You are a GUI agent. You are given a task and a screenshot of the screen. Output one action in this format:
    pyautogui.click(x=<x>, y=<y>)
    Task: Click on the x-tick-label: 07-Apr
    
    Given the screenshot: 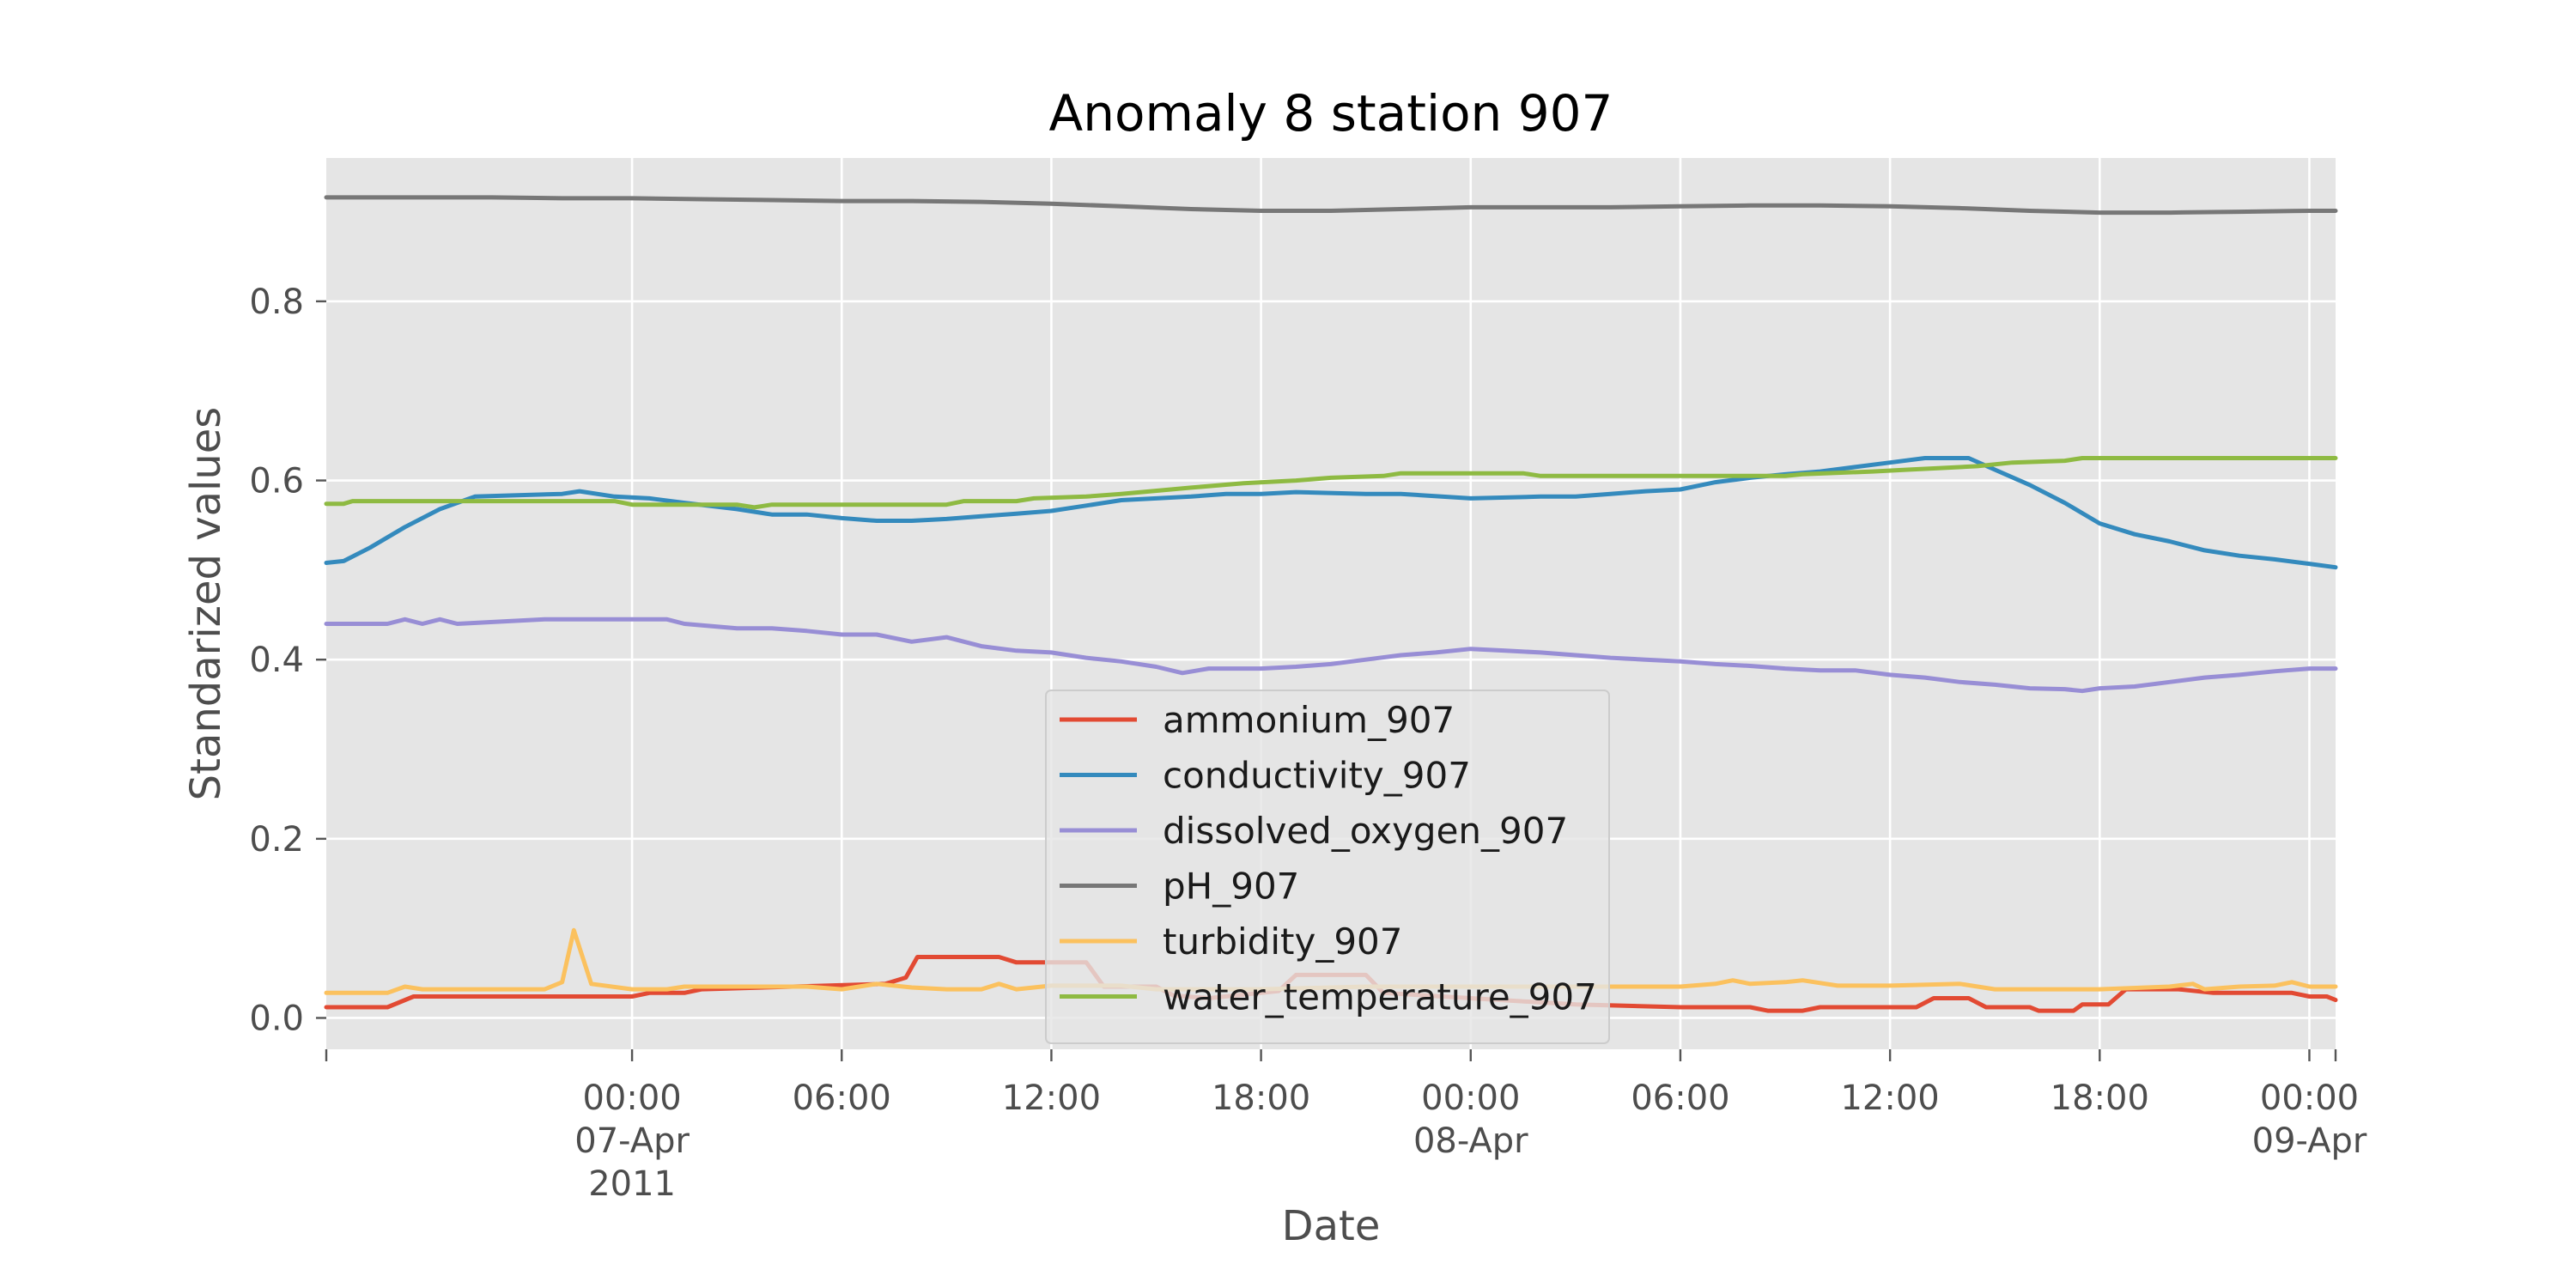 What is the action you would take?
    pyautogui.click(x=632, y=1141)
    